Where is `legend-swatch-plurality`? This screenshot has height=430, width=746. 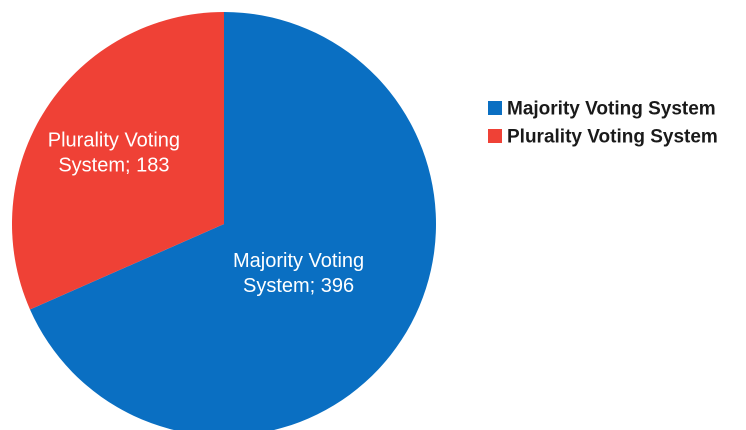 legend-swatch-plurality is located at coordinates (495, 136).